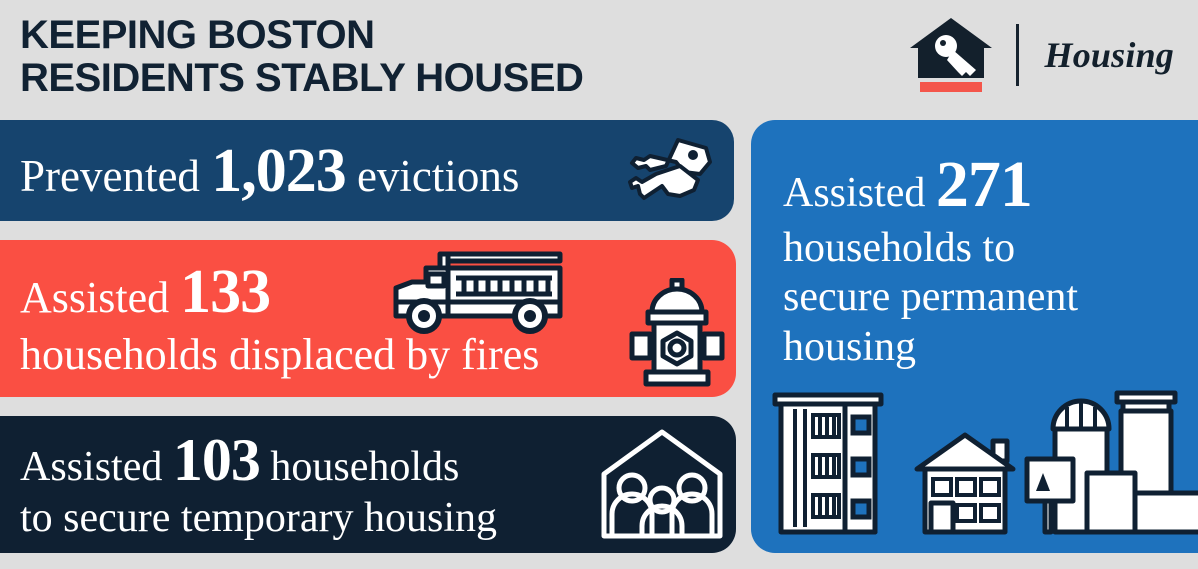 This screenshot has height=569, width=1198. I want to click on stat-prefix: Prevented, so click(110, 175).